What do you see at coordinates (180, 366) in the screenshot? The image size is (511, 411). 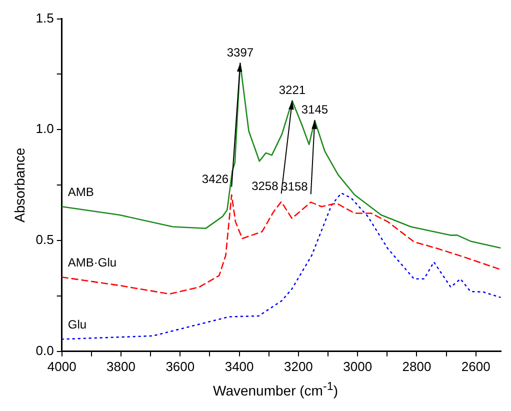 I see `x-tick-label: 3600` at bounding box center [180, 366].